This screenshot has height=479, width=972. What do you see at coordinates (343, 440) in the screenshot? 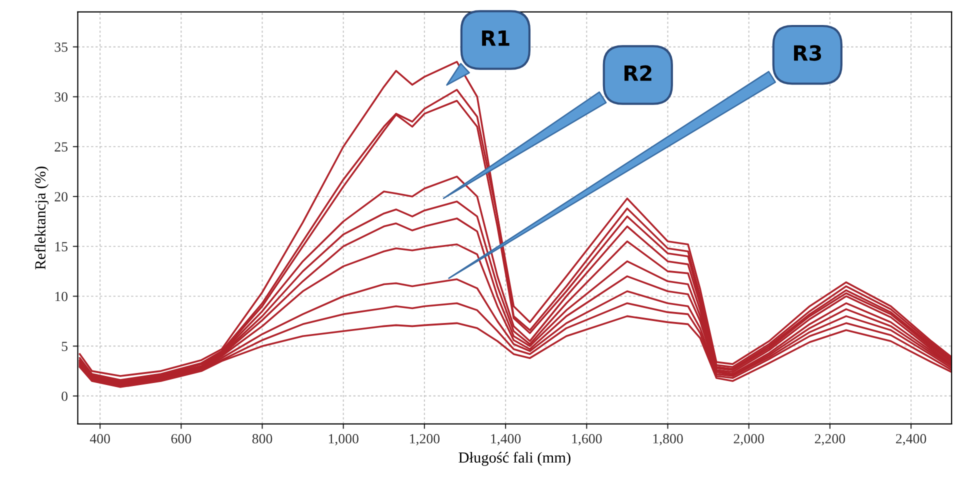
I see `x-tick-label: 1,000` at bounding box center [343, 440].